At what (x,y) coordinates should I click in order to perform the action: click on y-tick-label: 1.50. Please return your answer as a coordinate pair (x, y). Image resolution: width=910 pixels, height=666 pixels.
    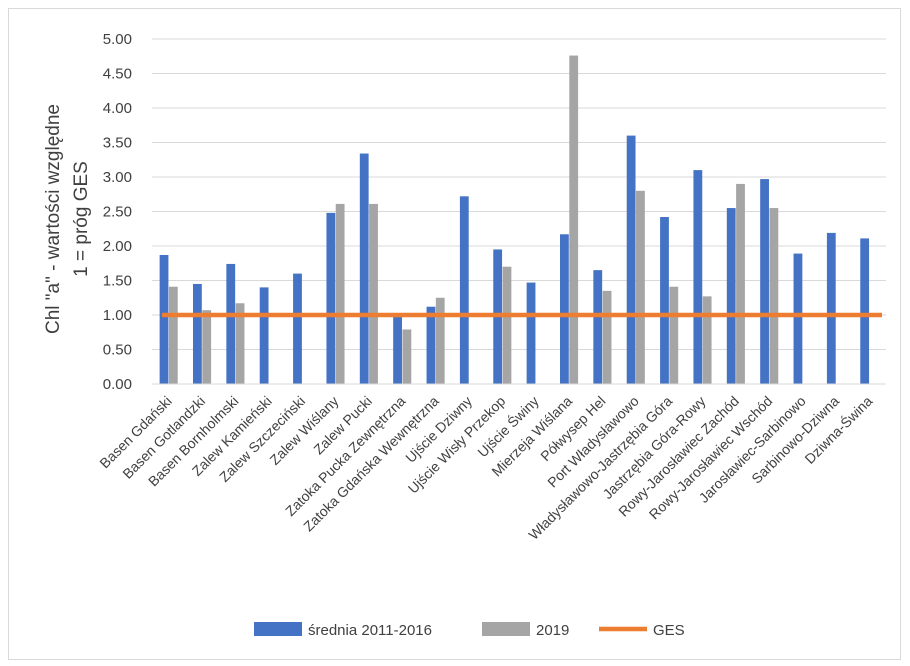
    Looking at the image, I should click on (117, 281).